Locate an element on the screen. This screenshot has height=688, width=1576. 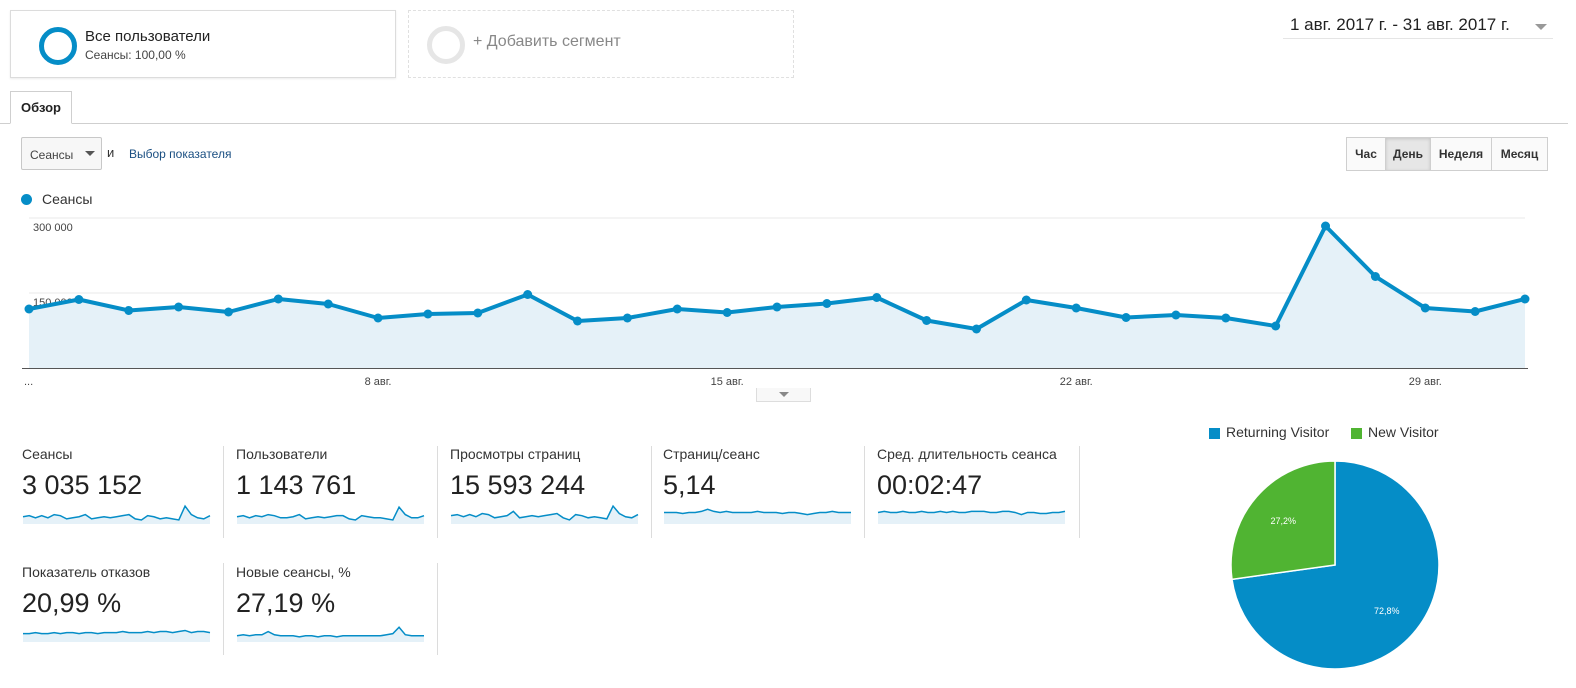
choose-metric-link: Выбор показателя is located at coordinates (180, 154).